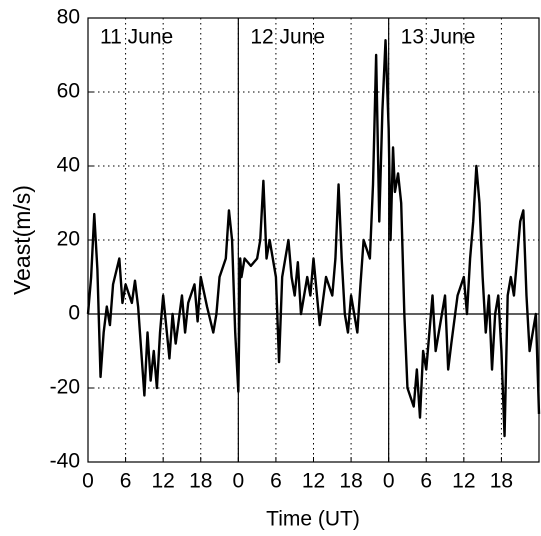 This screenshot has height=536, width=541. I want to click on y-tick-label: 40, so click(68, 165).